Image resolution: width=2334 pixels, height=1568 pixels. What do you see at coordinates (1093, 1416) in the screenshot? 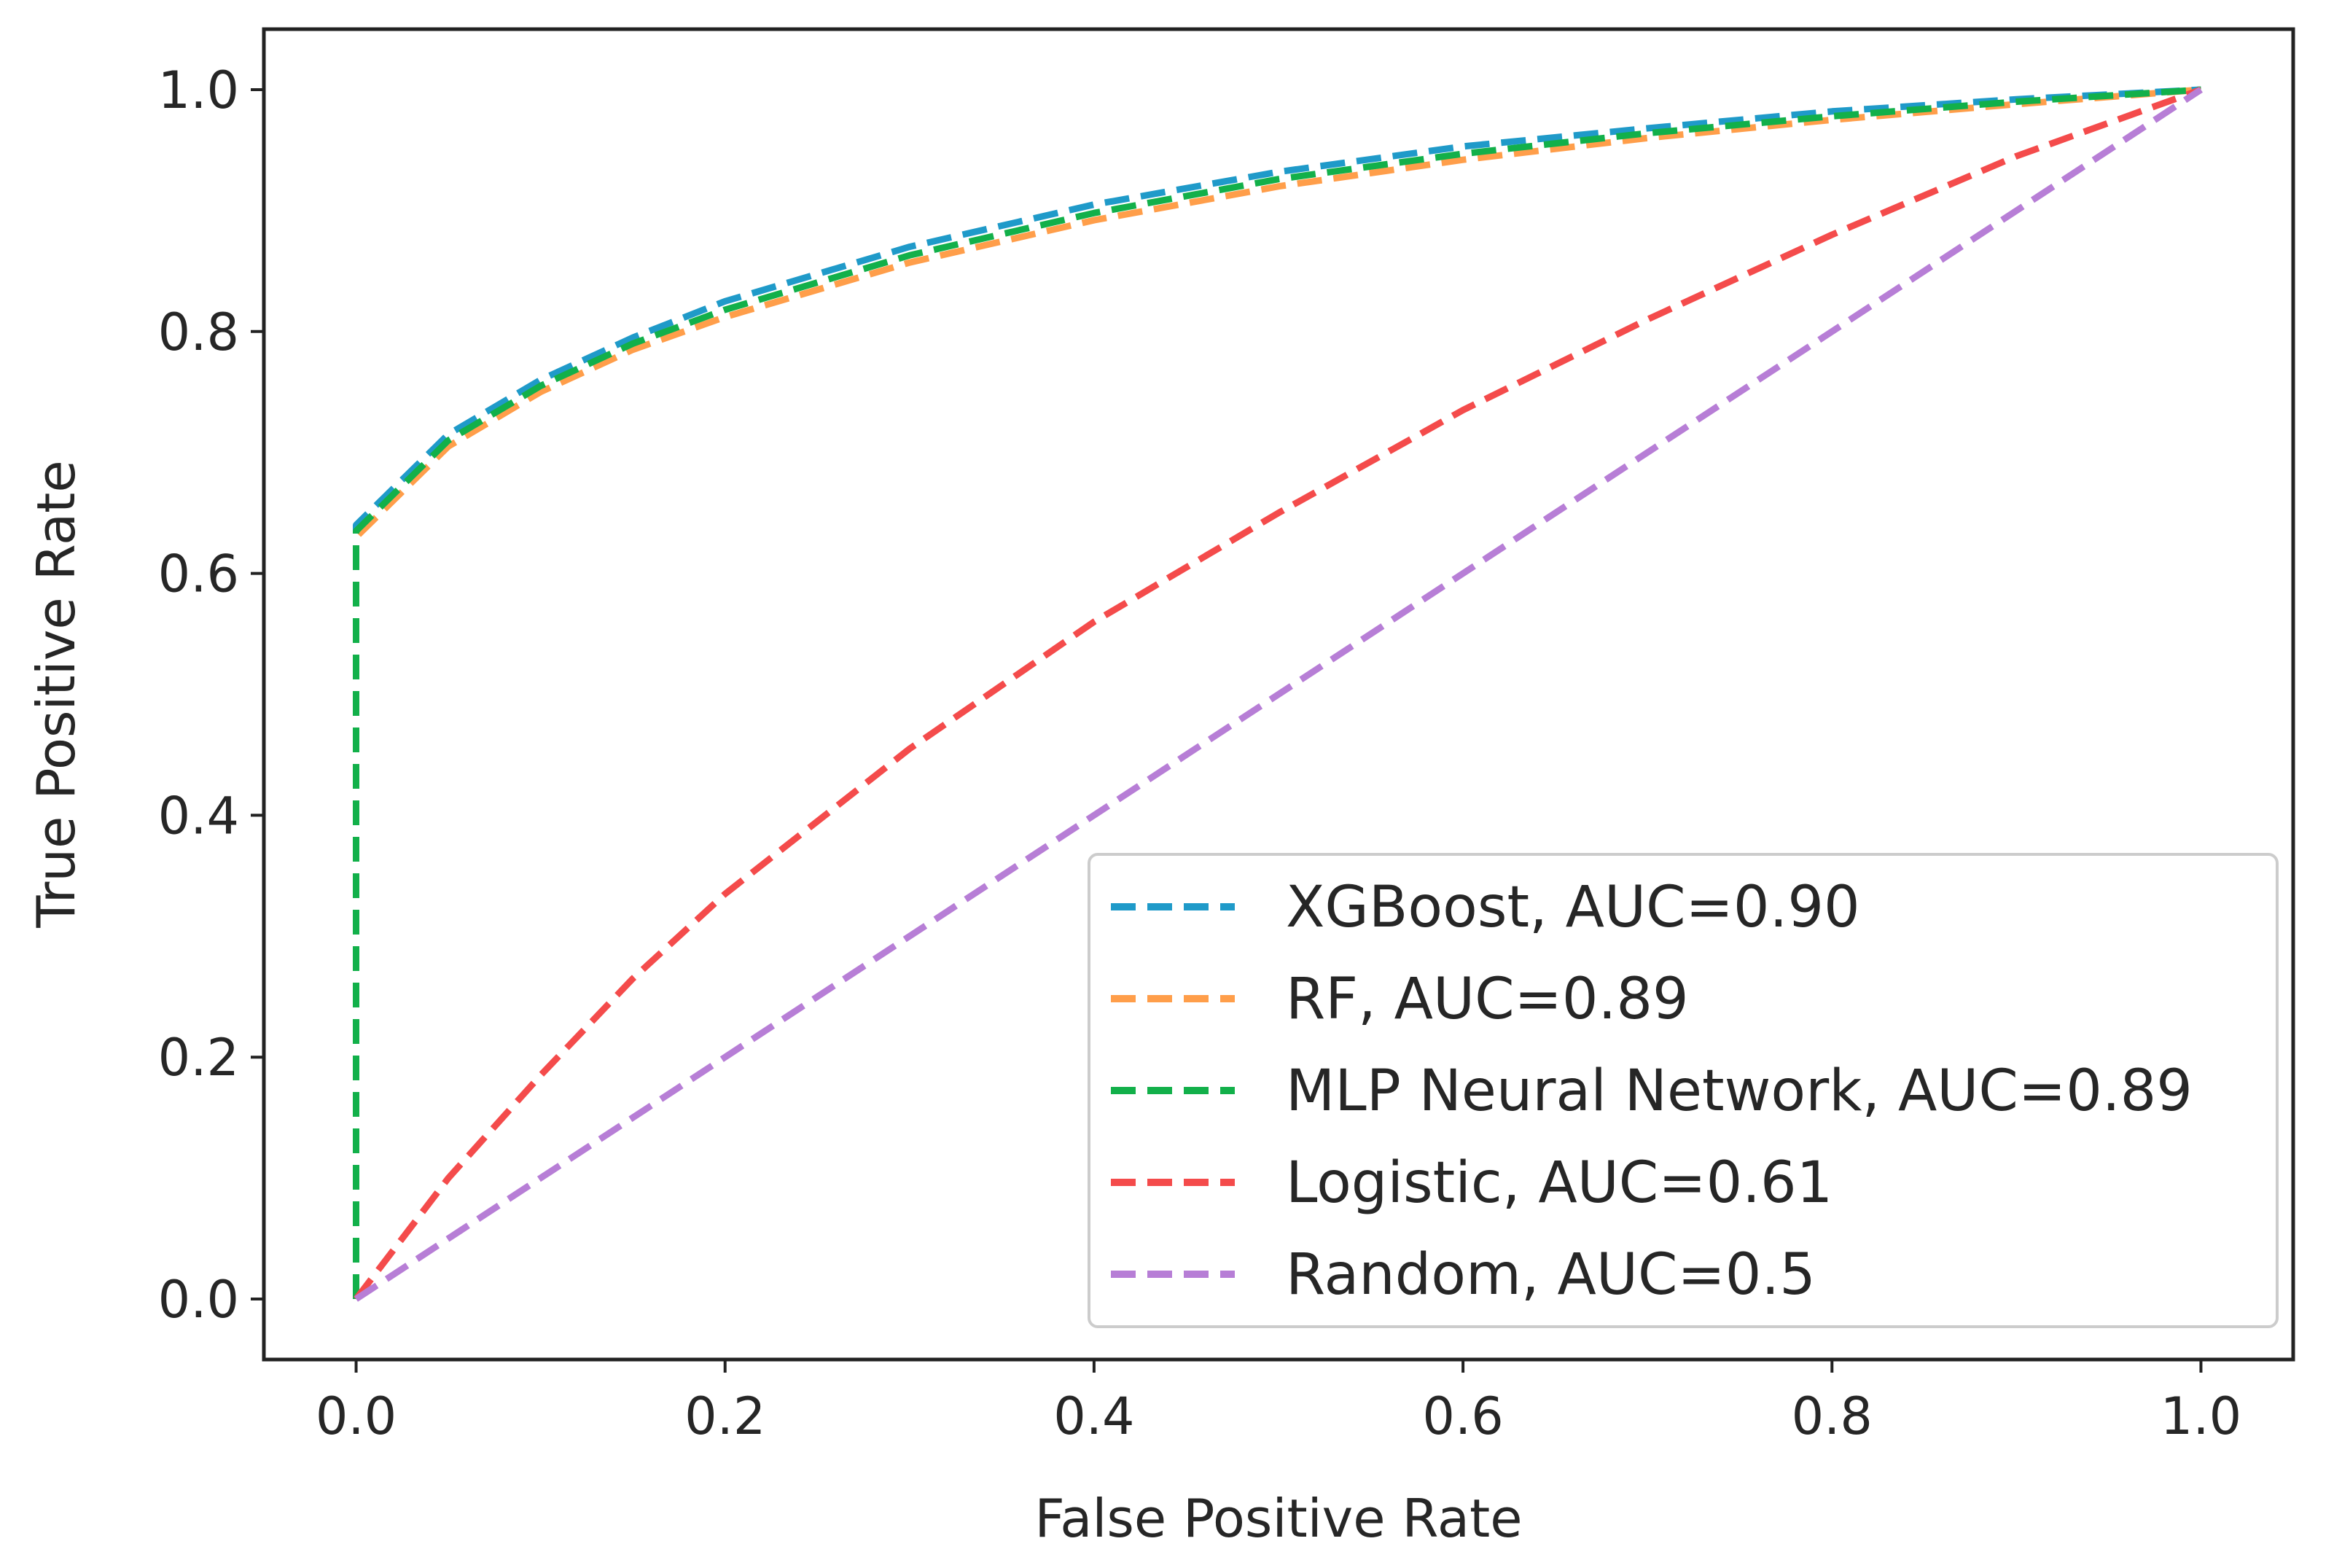
I see `x-tick-label: 0.4` at bounding box center [1093, 1416].